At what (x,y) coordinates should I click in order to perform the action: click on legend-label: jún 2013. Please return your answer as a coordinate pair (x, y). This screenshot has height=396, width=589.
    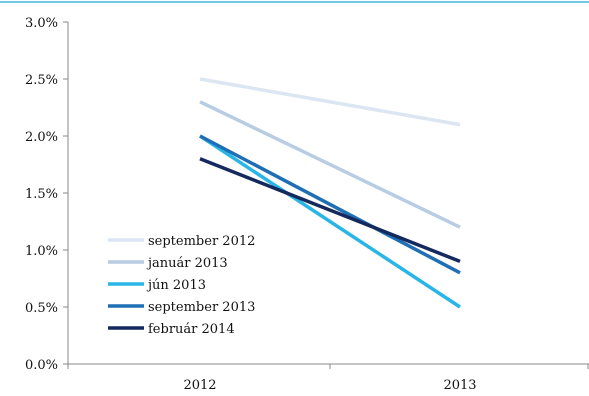
    Looking at the image, I should click on (176, 285).